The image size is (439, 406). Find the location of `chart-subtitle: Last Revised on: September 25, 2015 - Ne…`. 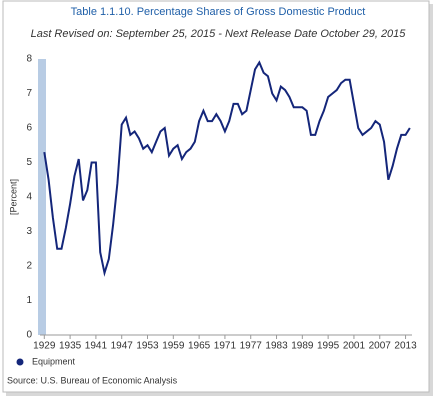

chart-subtitle: Last Revised on: September 25, 2015 - Ne… is located at coordinates (219, 34).